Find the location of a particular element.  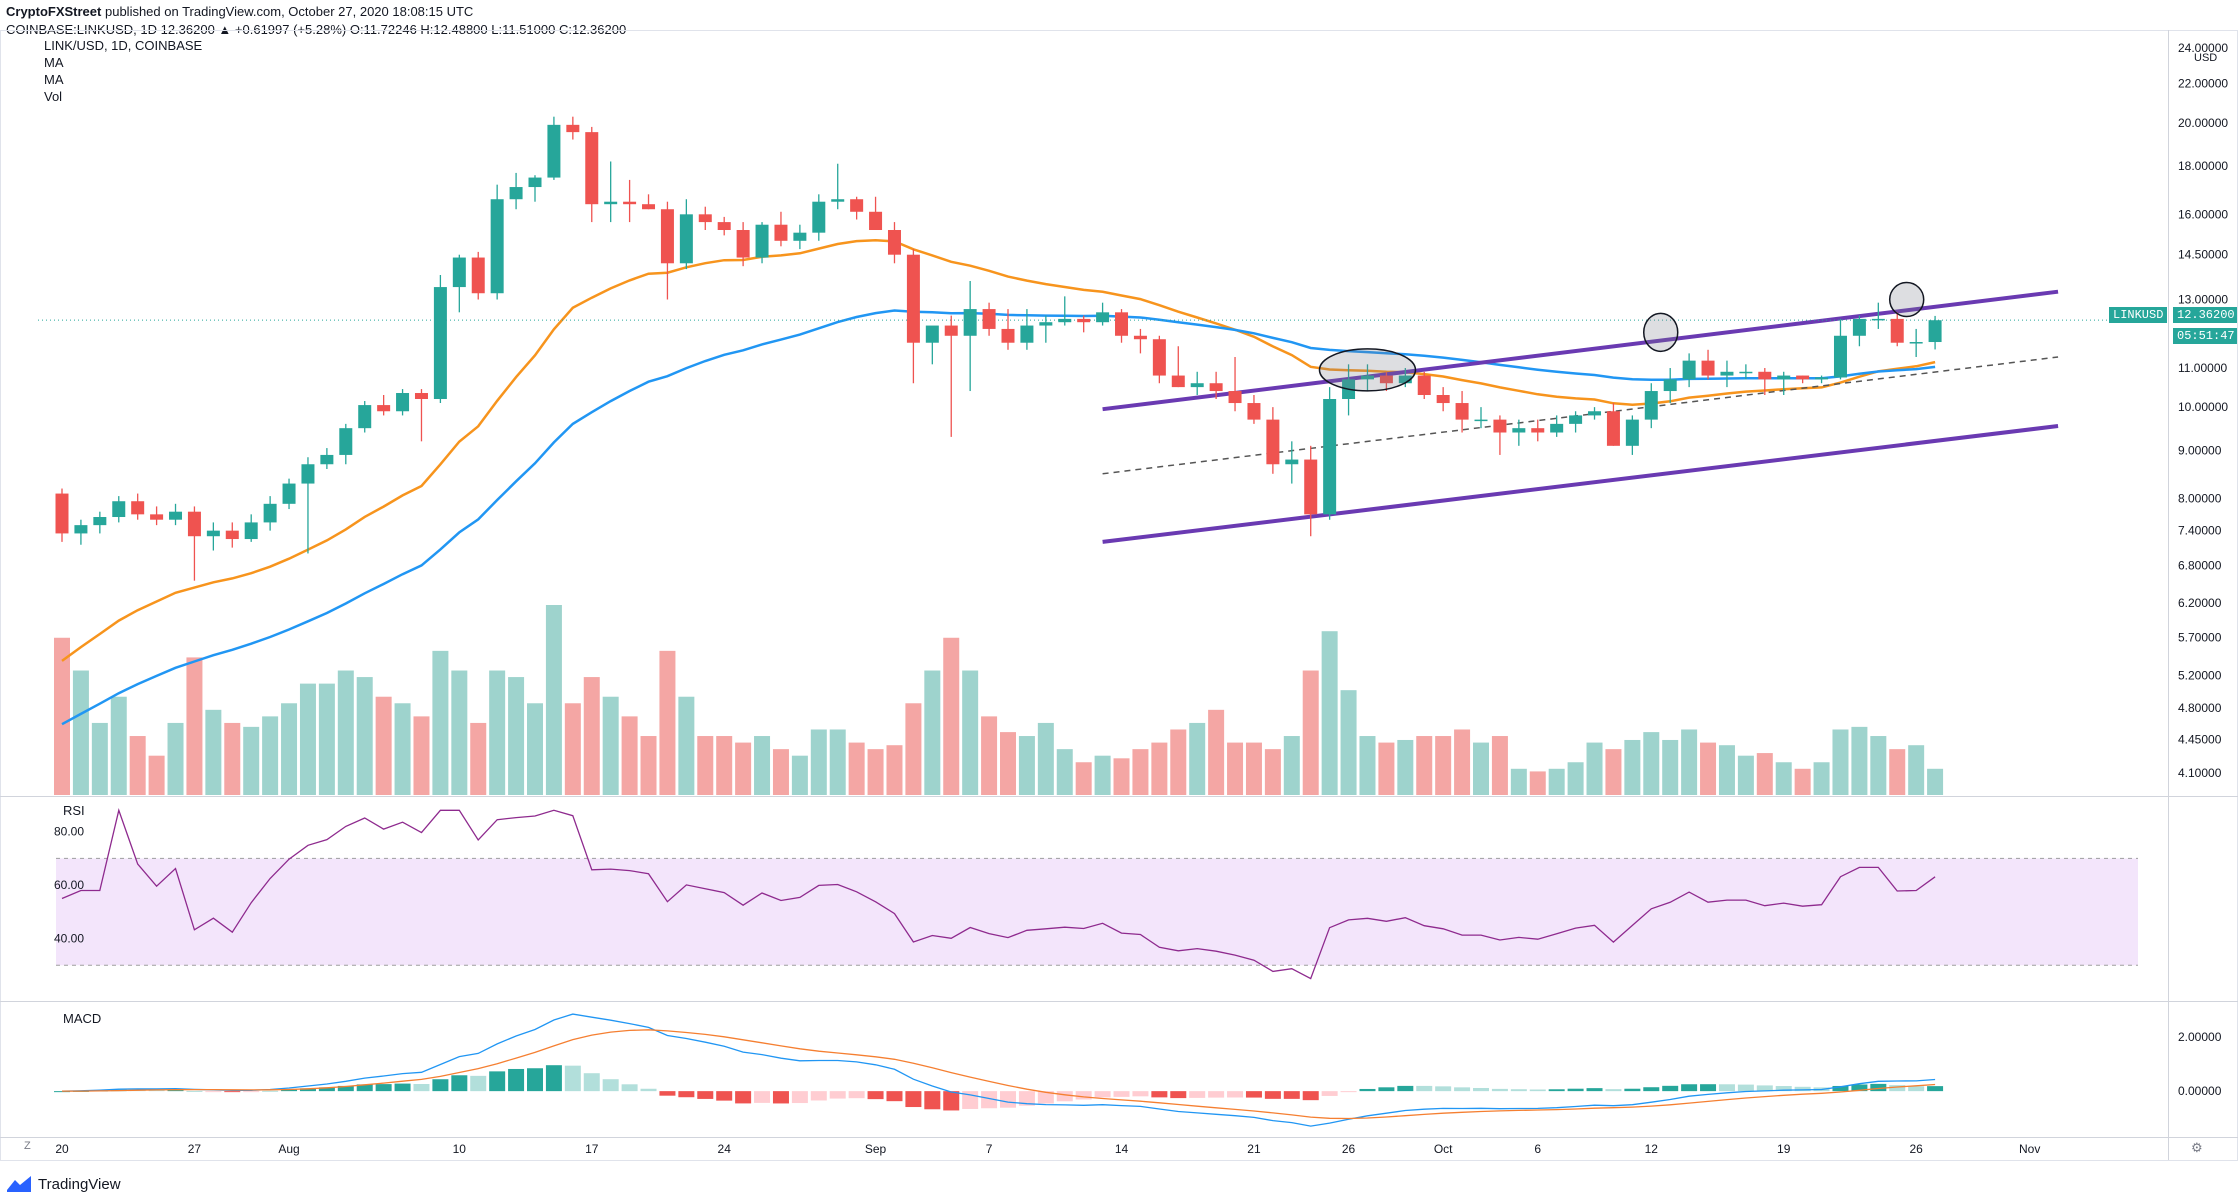

rsi-axis-tick: 40.00 is located at coordinates (69, 939).